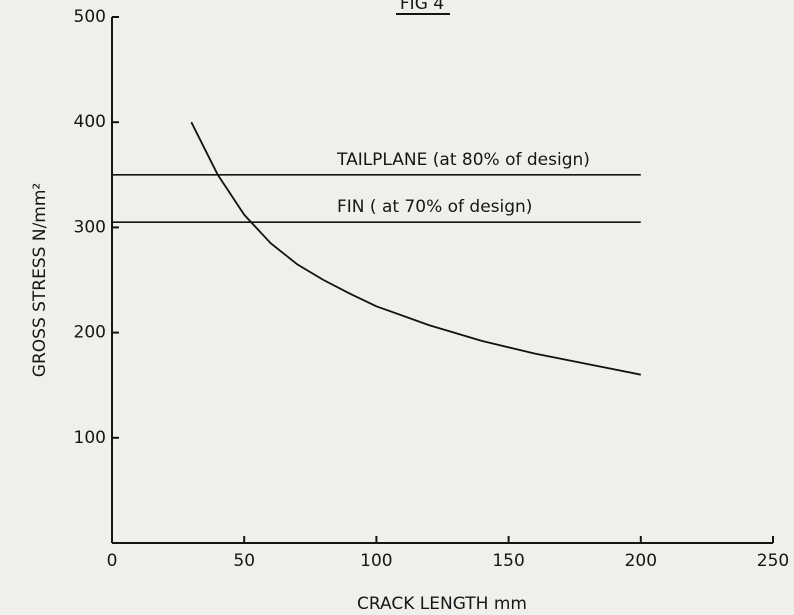  I want to click on chart-title: FIG 4, so click(422, 7).